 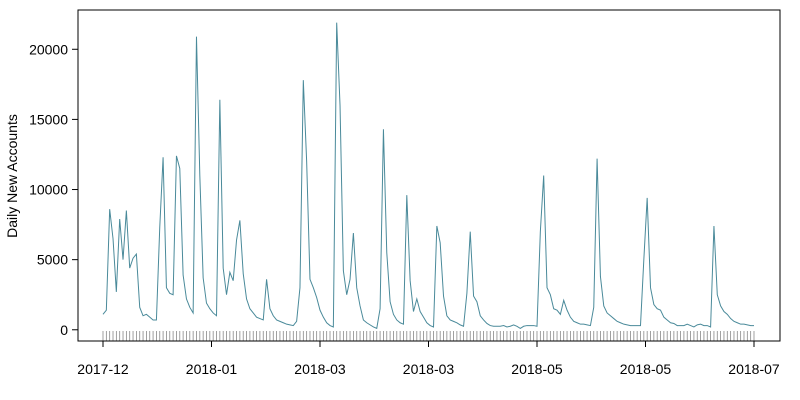 I want to click on x-tick-label: 2018-01, so click(x=212, y=369).